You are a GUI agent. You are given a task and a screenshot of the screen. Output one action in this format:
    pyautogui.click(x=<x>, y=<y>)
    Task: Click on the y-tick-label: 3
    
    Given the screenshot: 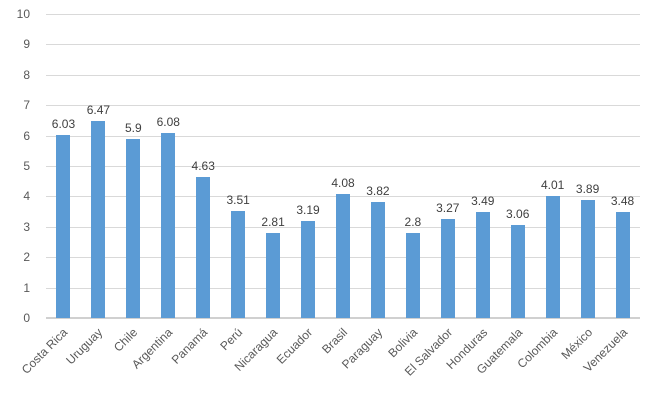 What is the action you would take?
    pyautogui.click(x=26, y=226)
    